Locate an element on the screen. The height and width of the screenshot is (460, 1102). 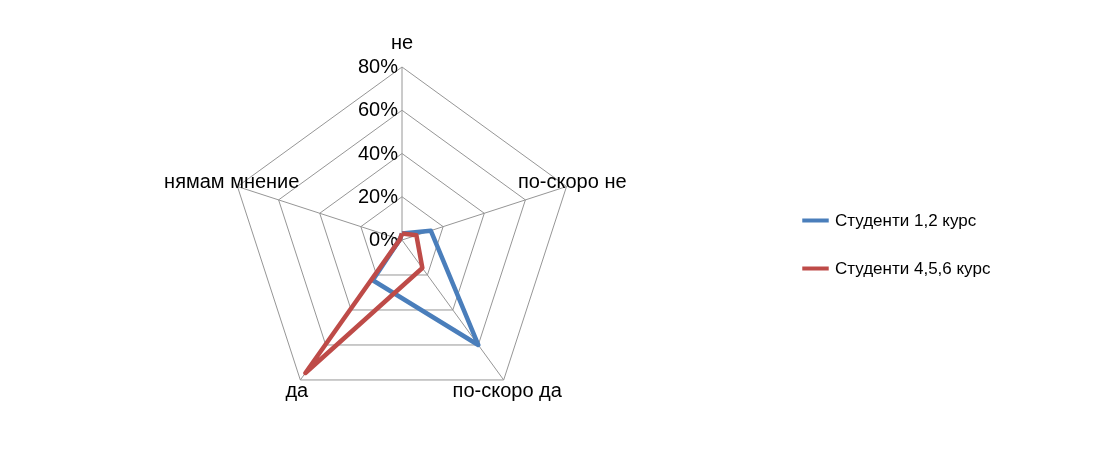
spoke-label: по-скоро да is located at coordinates (507, 390).